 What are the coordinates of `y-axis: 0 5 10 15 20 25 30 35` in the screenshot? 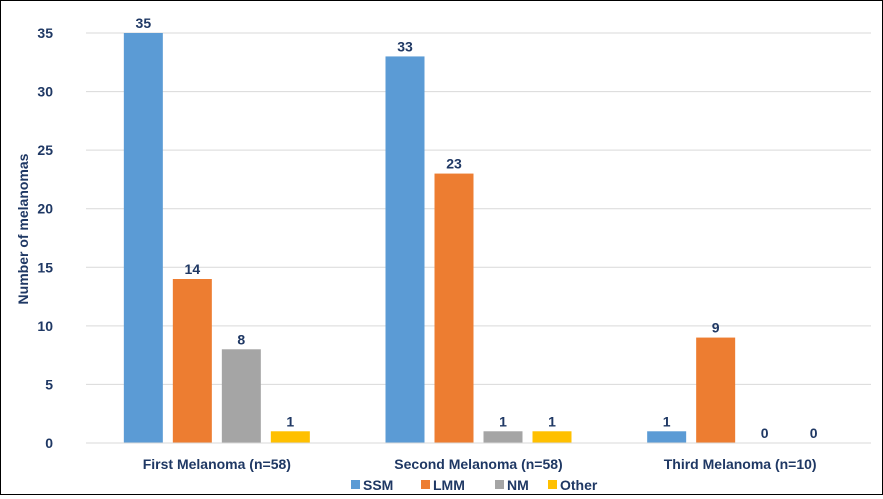 It's located at (45, 238).